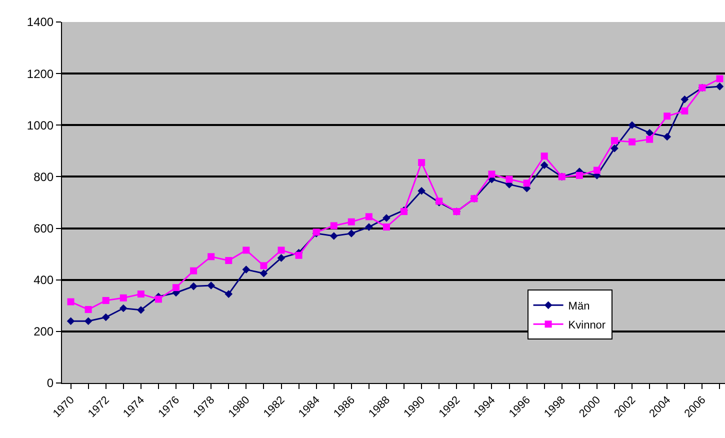 The width and height of the screenshot is (725, 438). Describe the element at coordinates (44, 280) in the screenshot. I see `y-tick-label: 400` at that location.